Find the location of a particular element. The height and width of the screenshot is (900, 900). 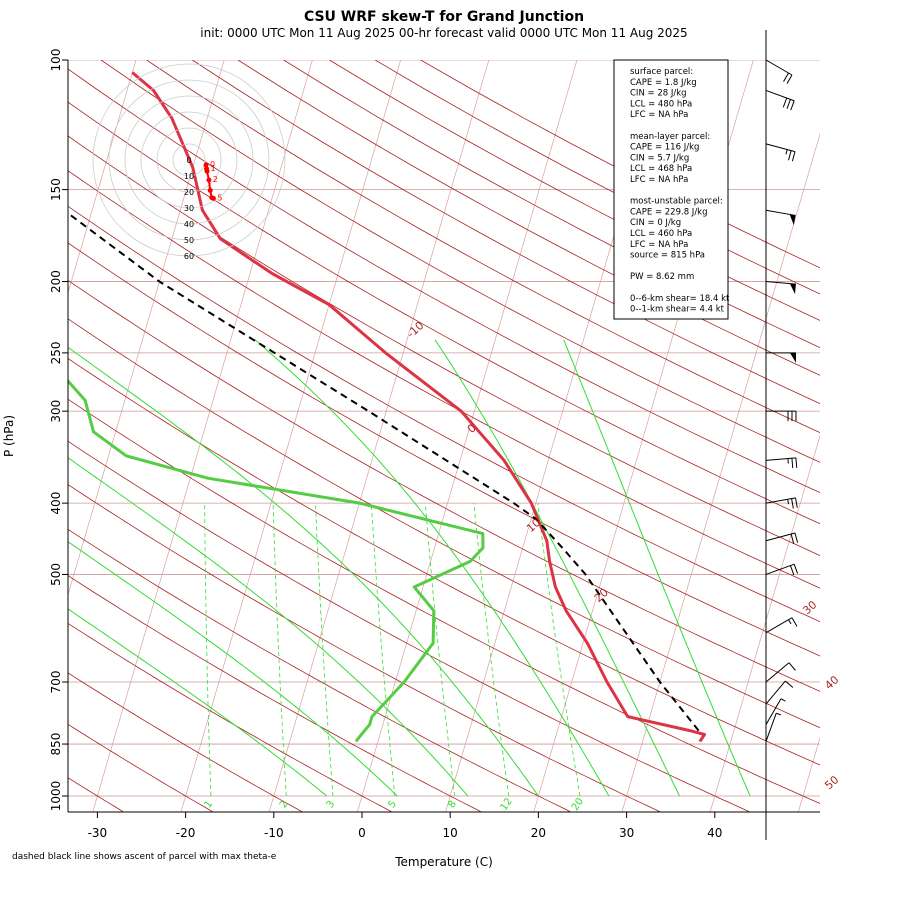

info-line: CIN = 28 J/kg is located at coordinates (658, 94).